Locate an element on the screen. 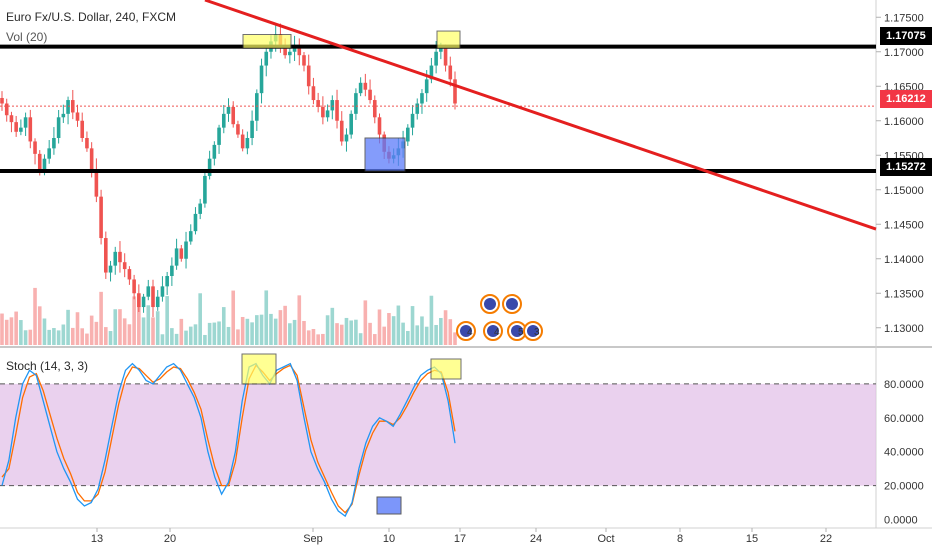 This screenshot has width=932, height=555. time-tick-label: 20 is located at coordinates (170, 539).